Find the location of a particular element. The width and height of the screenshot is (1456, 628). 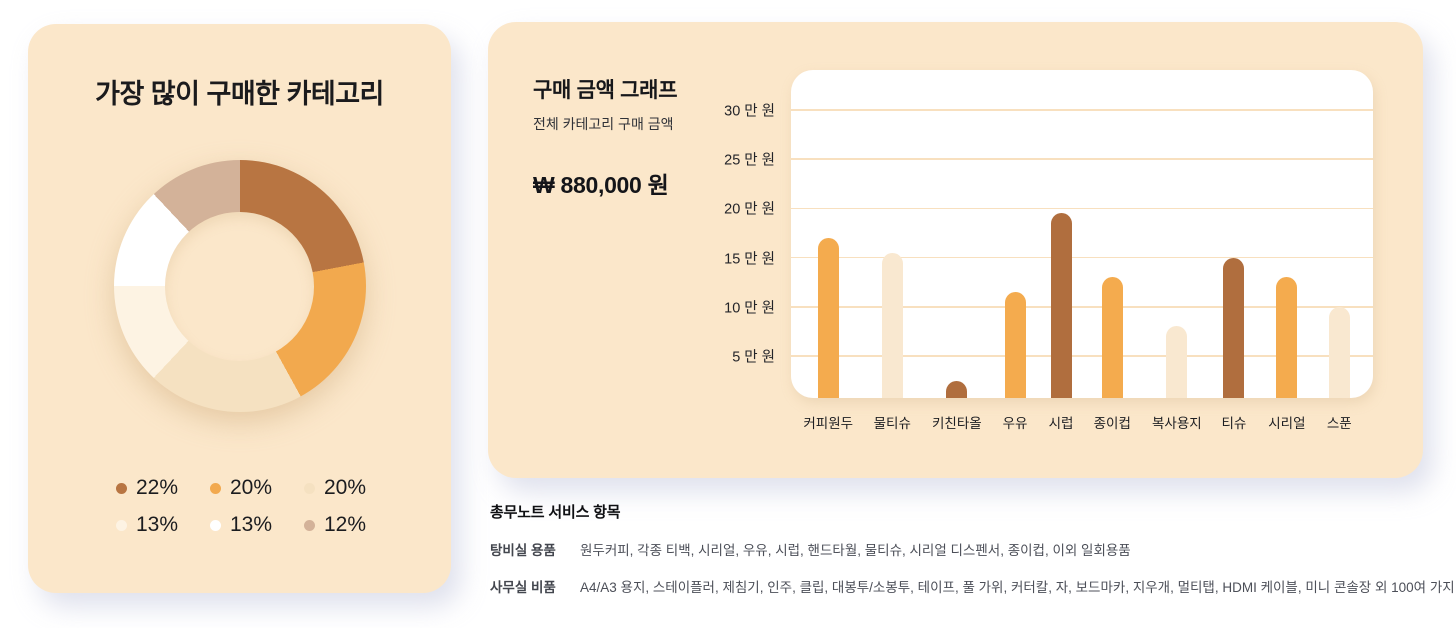

x-axis-label: 커피원두 is located at coordinates (828, 423).